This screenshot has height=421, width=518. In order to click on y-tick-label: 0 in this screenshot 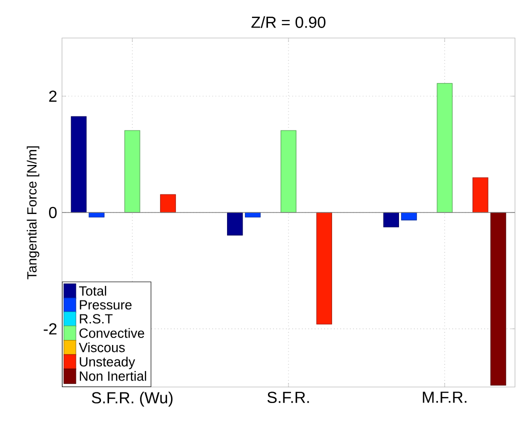, I will do `click(53, 212)`.